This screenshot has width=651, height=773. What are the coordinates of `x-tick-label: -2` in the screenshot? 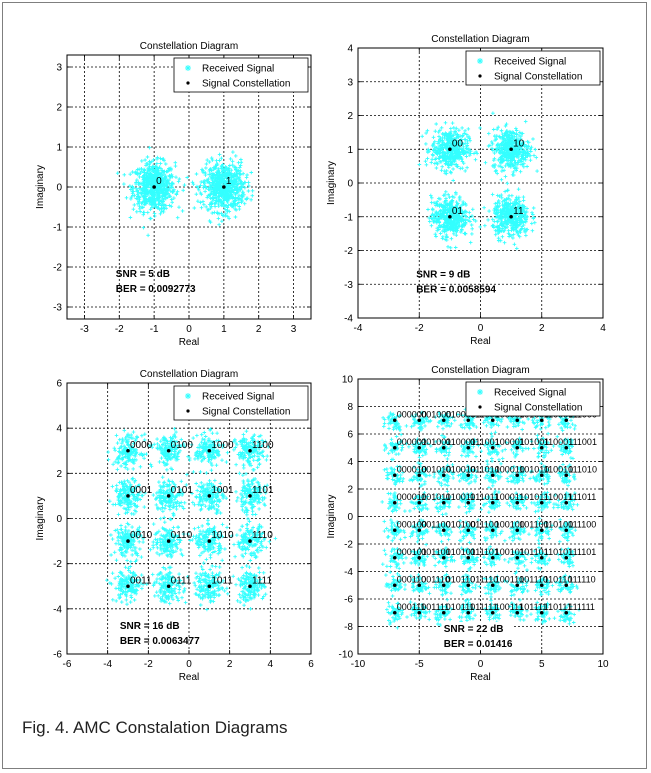 It's located at (419, 328).